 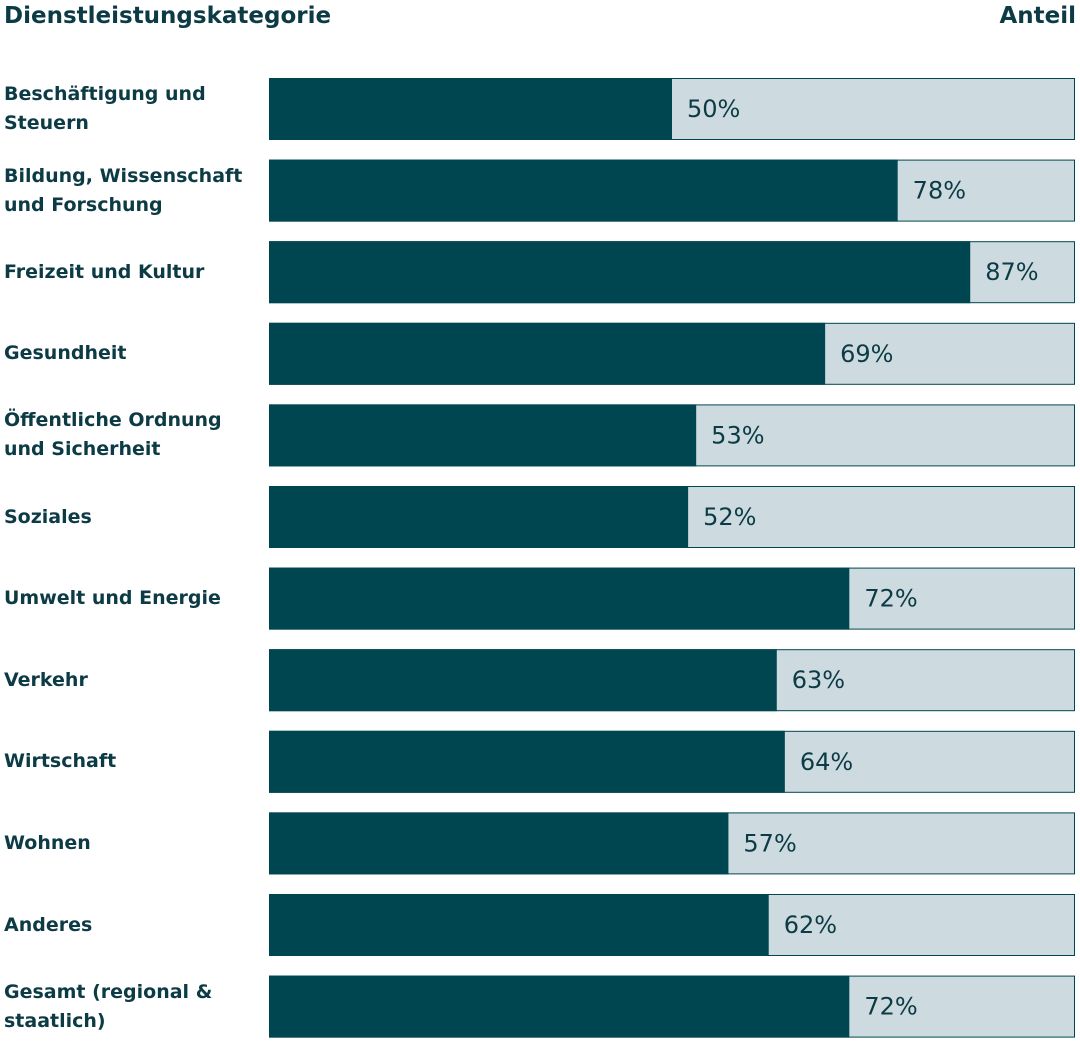 What do you see at coordinates (866, 354) in the screenshot?
I see `value-label: 69%` at bounding box center [866, 354].